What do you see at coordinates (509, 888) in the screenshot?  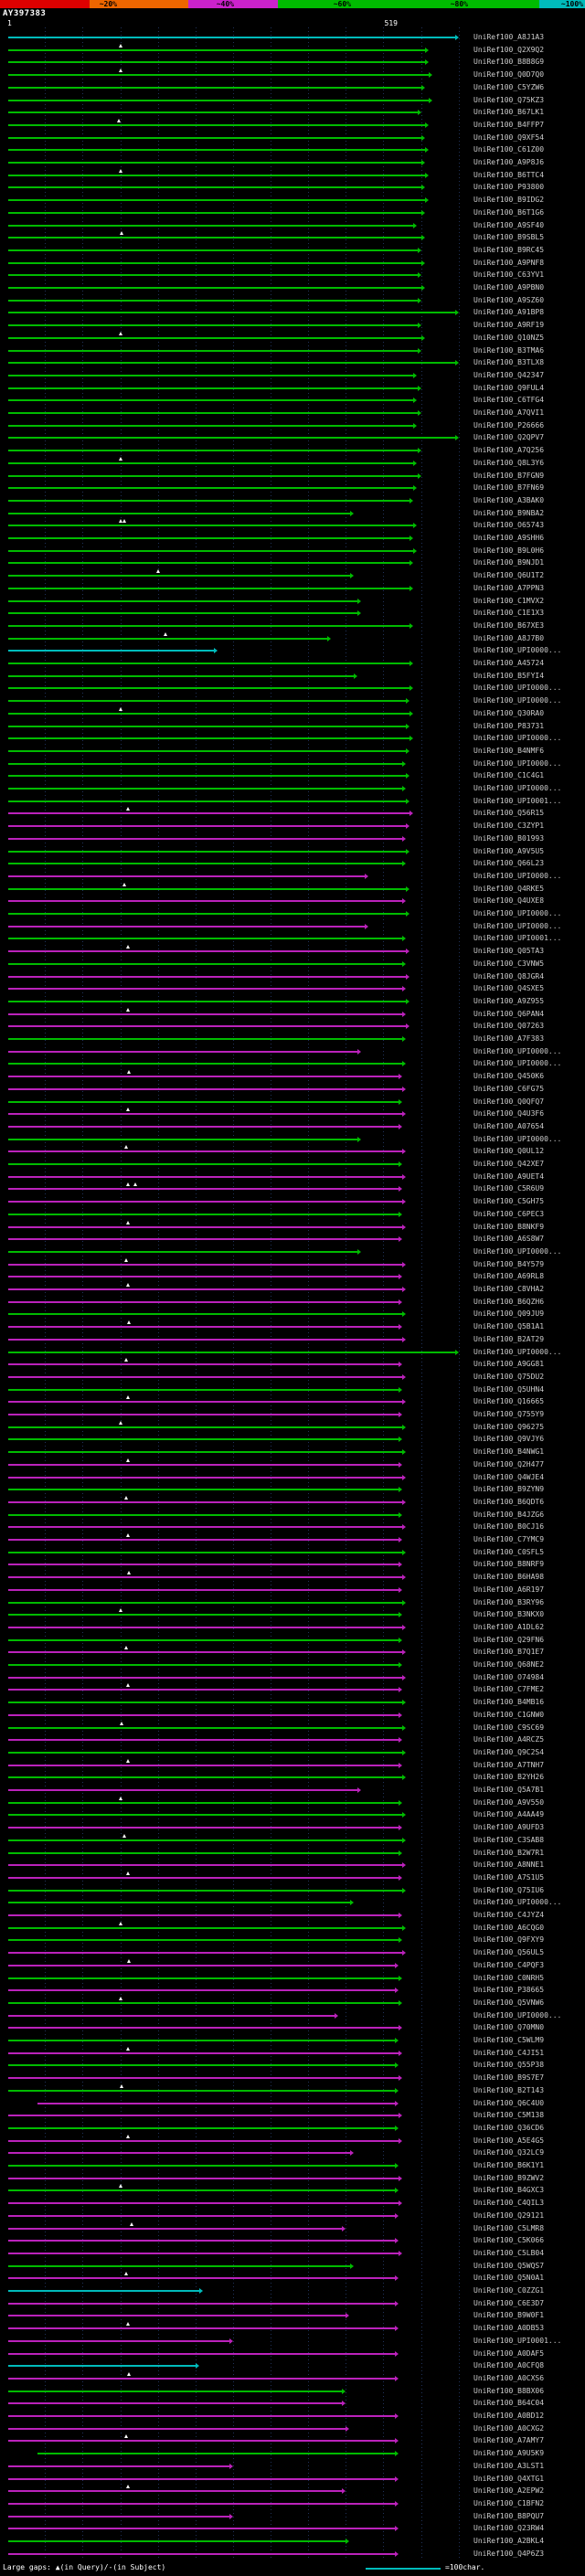 I see `hit-accession-label: UniRef100_Q4RKE5` at bounding box center [509, 888].